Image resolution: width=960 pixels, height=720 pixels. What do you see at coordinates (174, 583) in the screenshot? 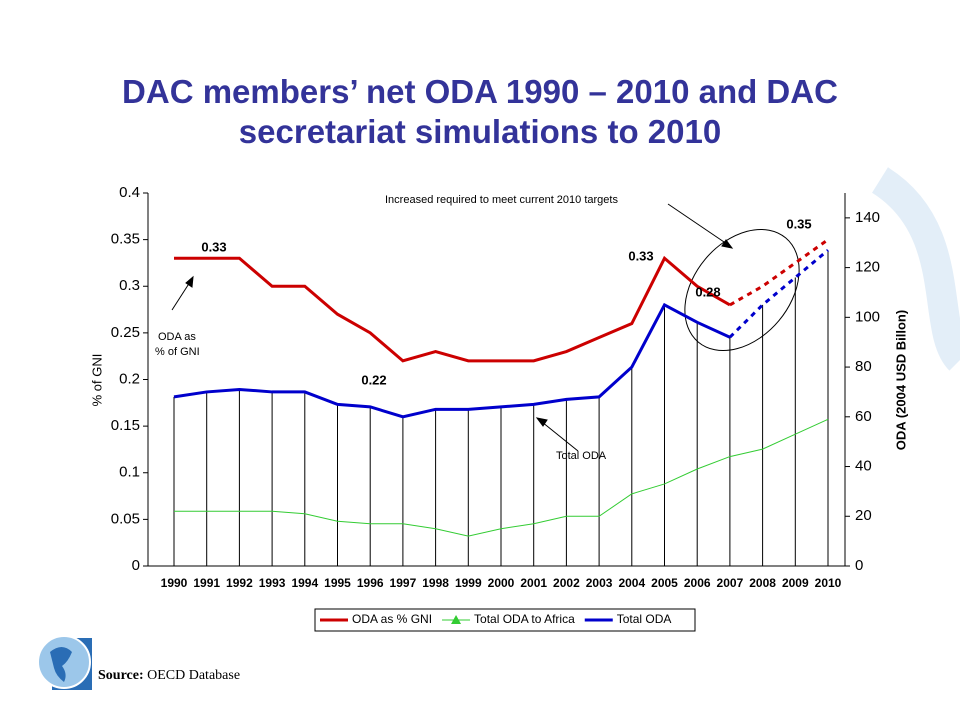
I see `x-tick-label: 1990` at bounding box center [174, 583].